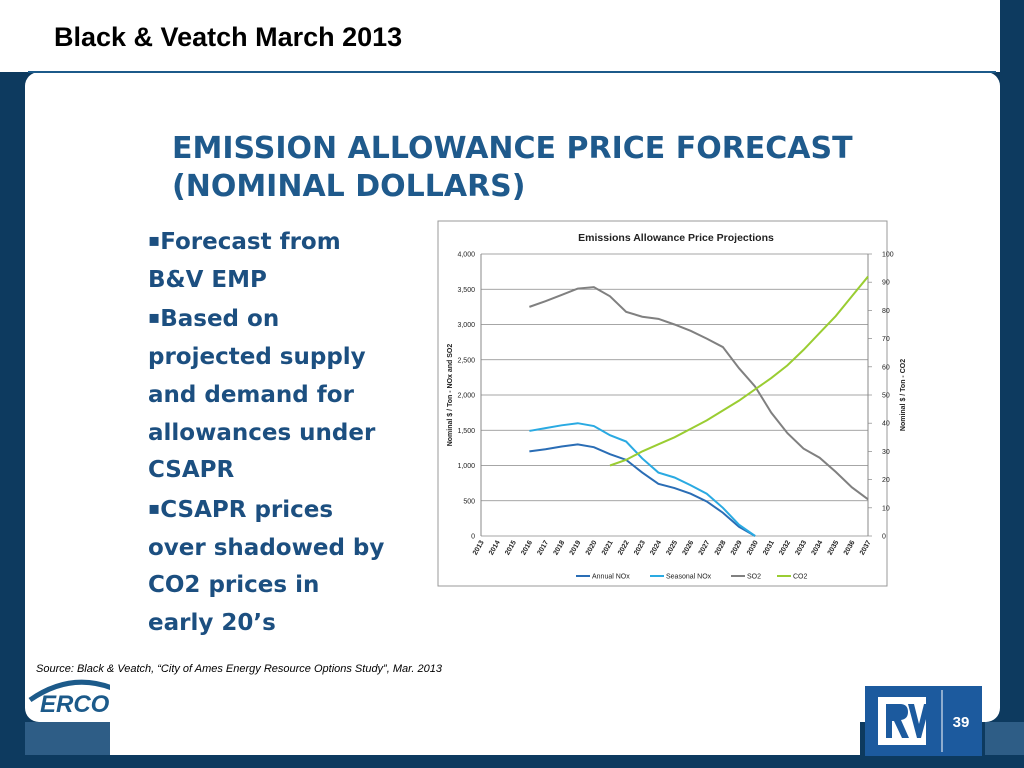 The height and width of the screenshot is (768, 1024). Describe the element at coordinates (886, 480) in the screenshot. I see `y2-tick-label: 20` at that location.